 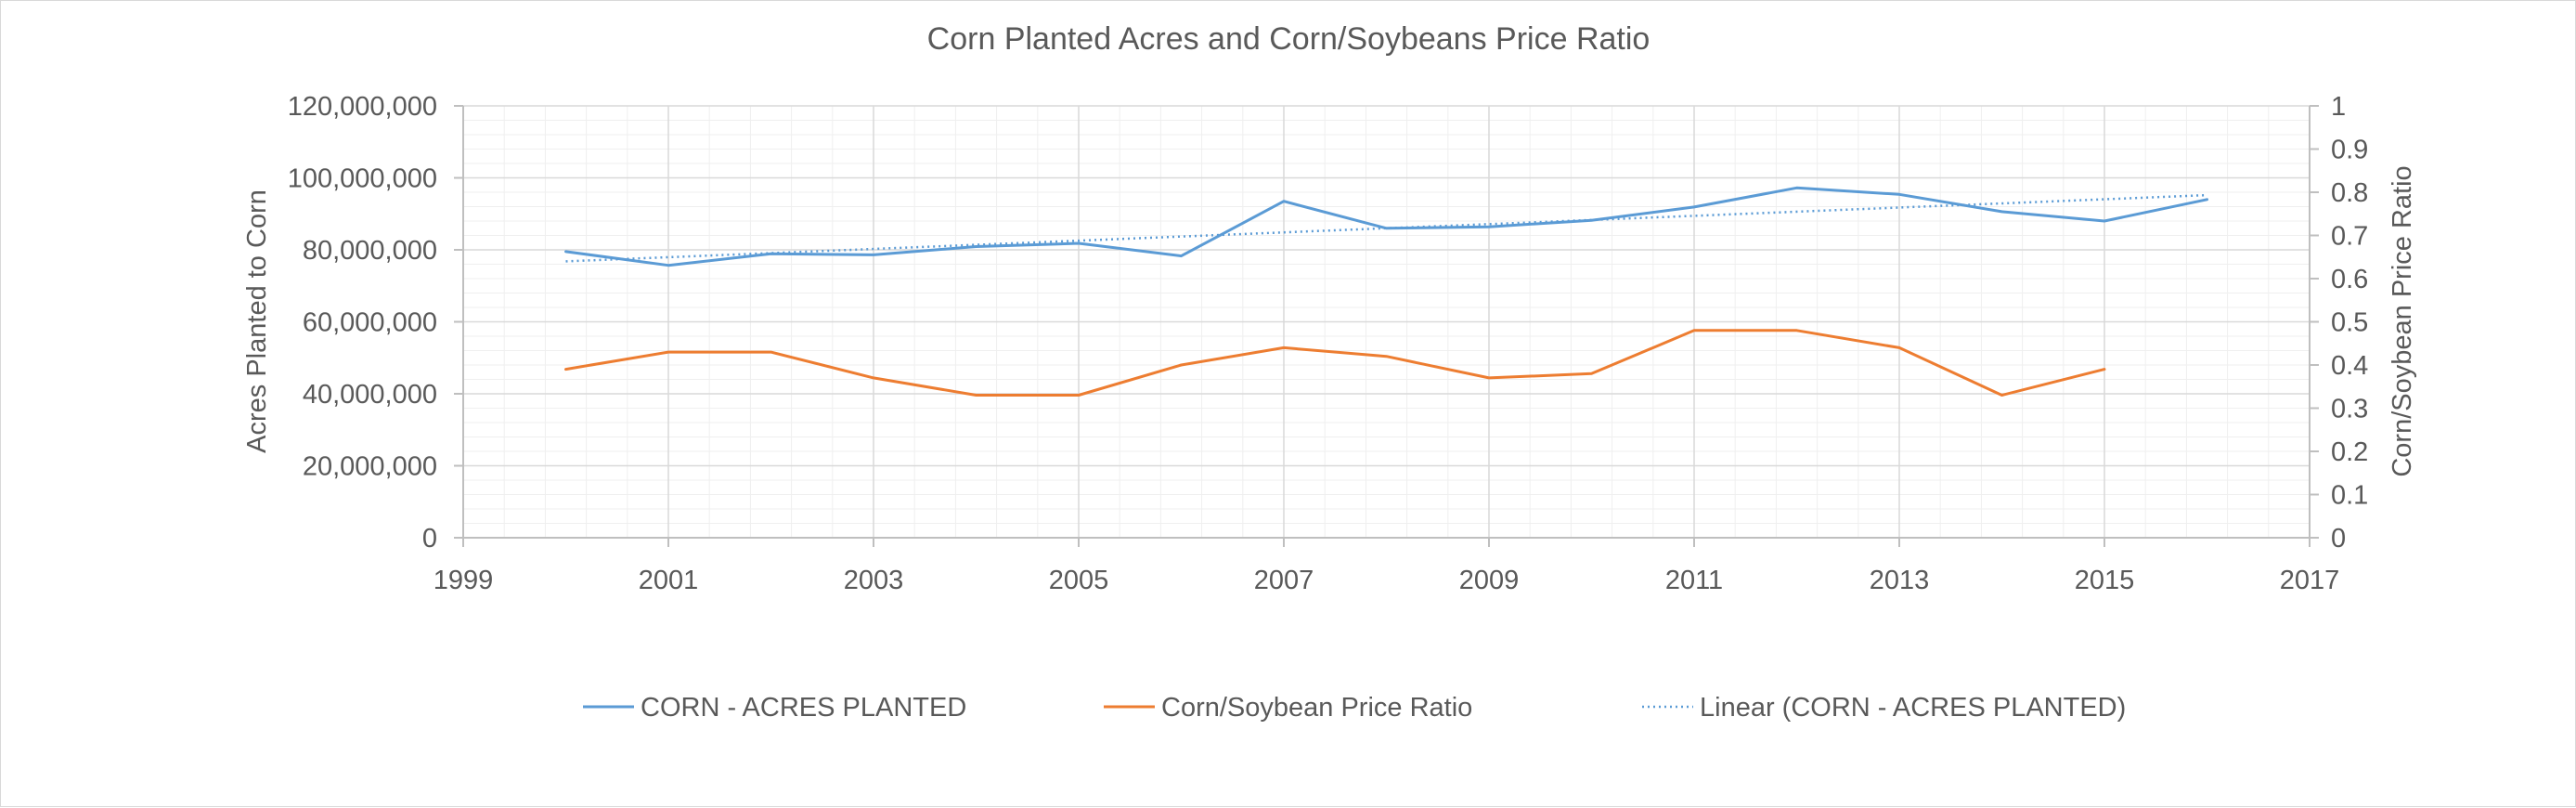 I want to click on left-axis-title: Acres Planted to Corn, so click(x=257, y=321).